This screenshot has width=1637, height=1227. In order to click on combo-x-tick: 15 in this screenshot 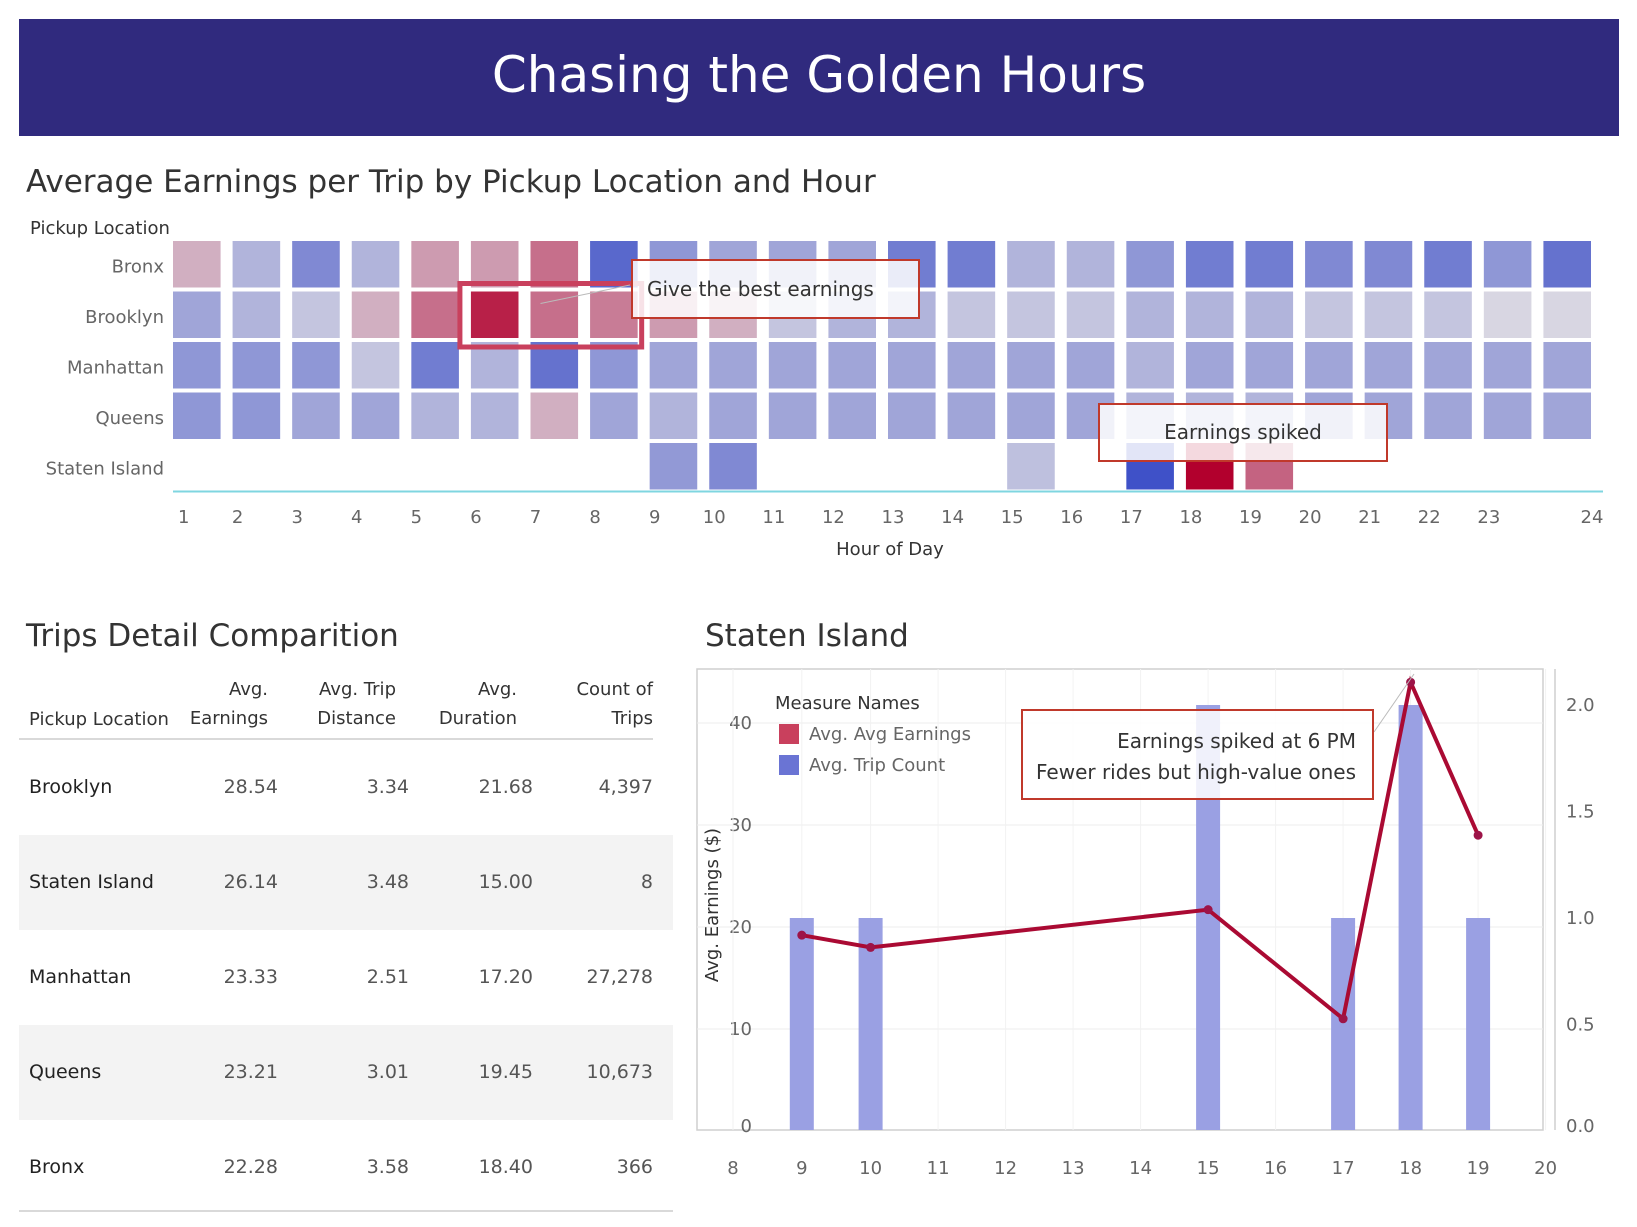, I will do `click(1208, 1168)`.